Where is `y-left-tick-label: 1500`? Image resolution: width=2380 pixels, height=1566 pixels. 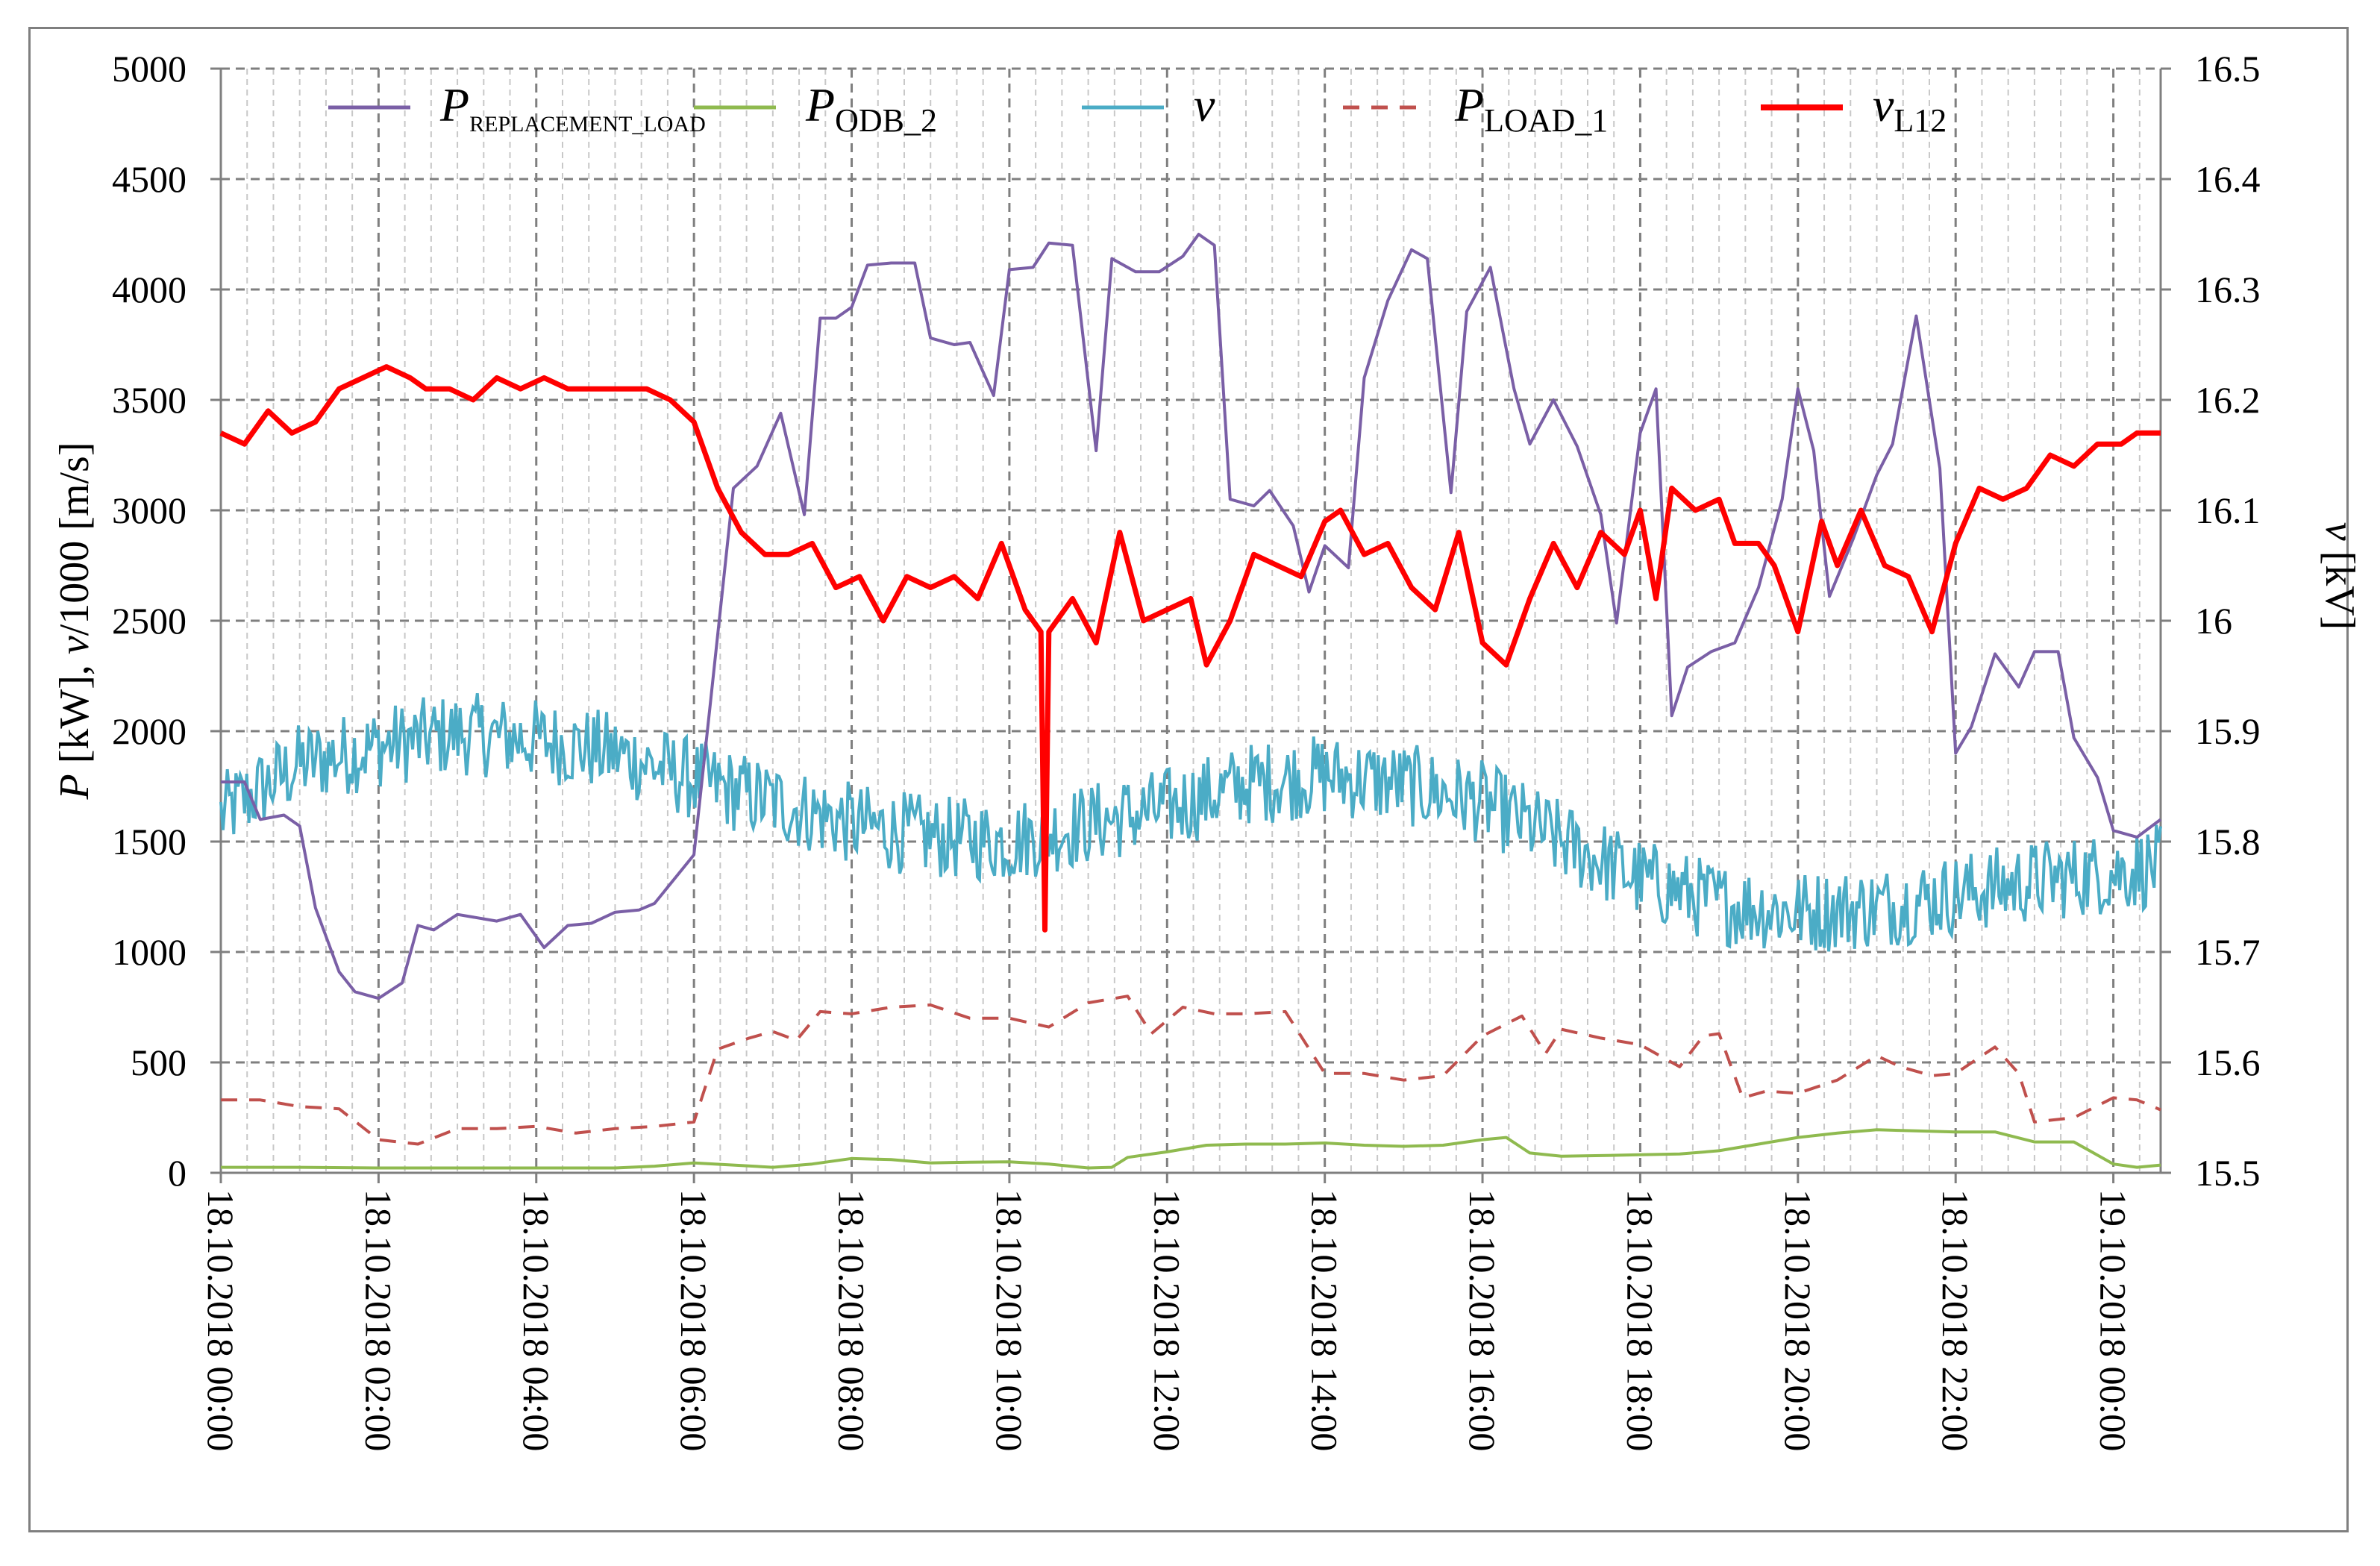
y-left-tick-label: 1500 is located at coordinates (149, 841).